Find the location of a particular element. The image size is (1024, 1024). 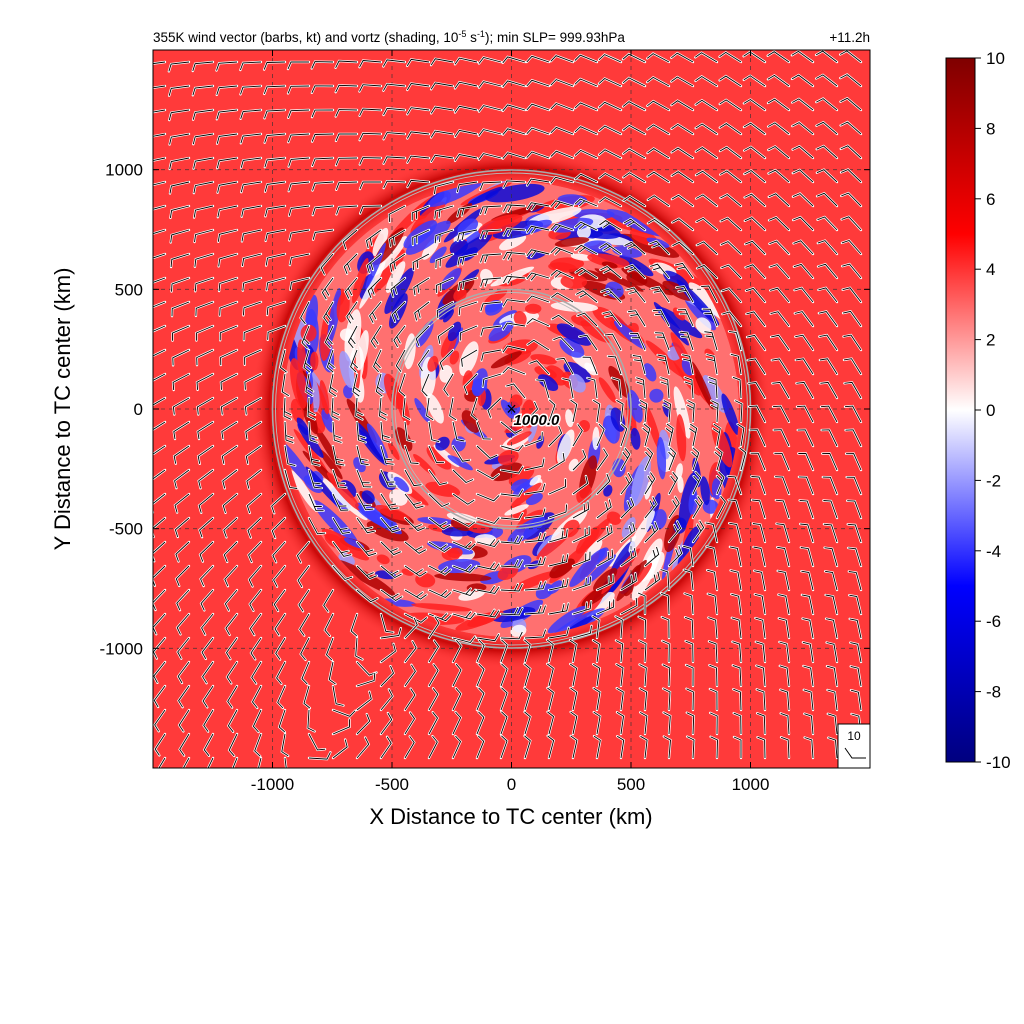

colorbar-tick-label: -10 is located at coordinates (998, 762).